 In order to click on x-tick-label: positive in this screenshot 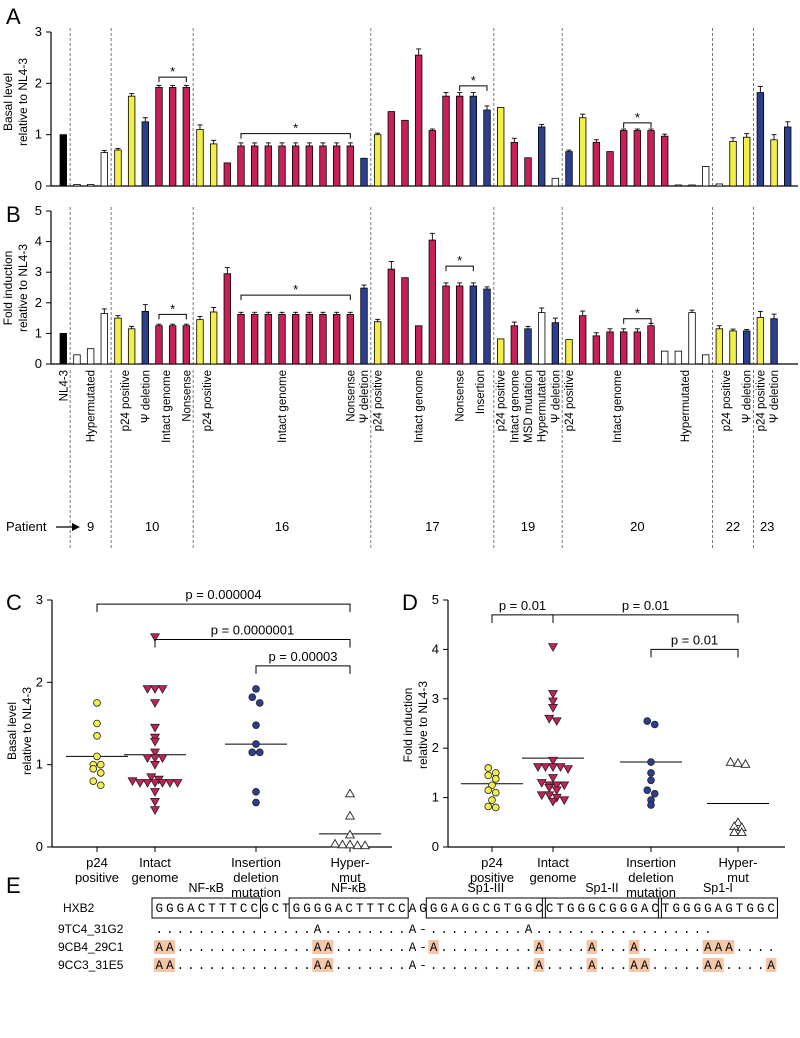, I will do `click(97, 877)`.